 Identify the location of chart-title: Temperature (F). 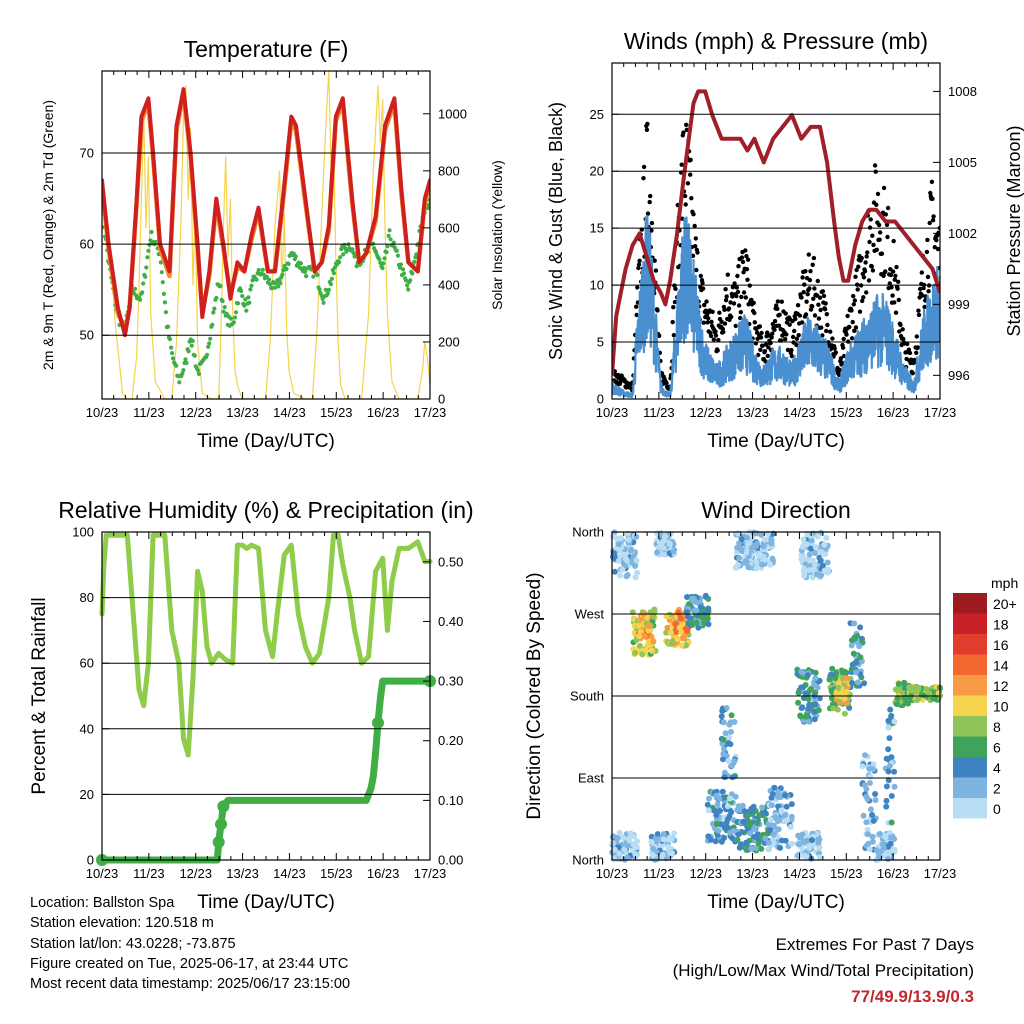
(266, 49).